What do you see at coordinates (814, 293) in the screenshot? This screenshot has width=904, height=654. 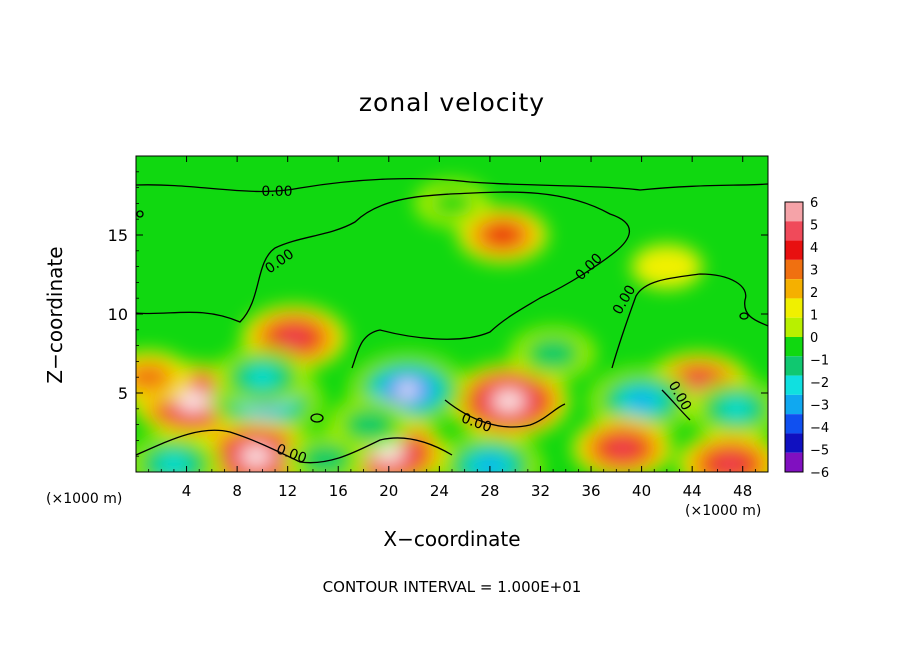 I see `colorbar-tick-label: 2` at bounding box center [814, 293].